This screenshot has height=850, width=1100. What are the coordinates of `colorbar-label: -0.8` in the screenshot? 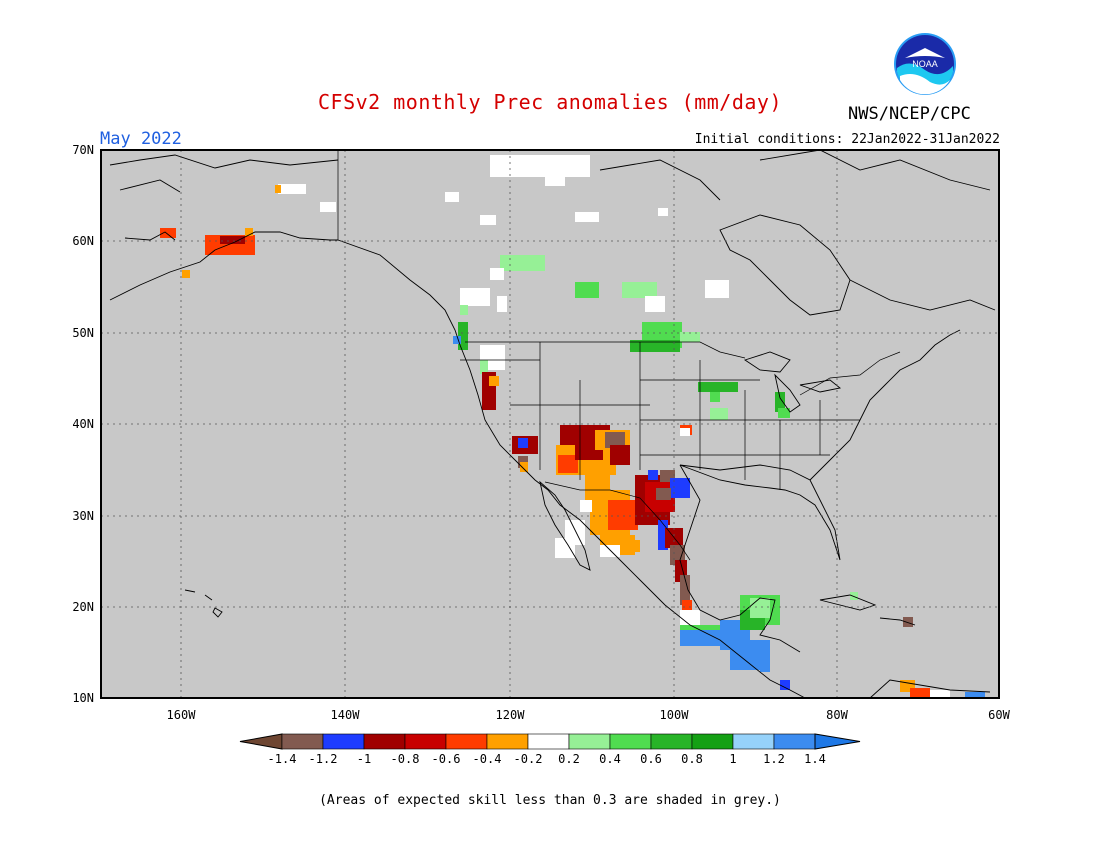 It's located at (405, 759).